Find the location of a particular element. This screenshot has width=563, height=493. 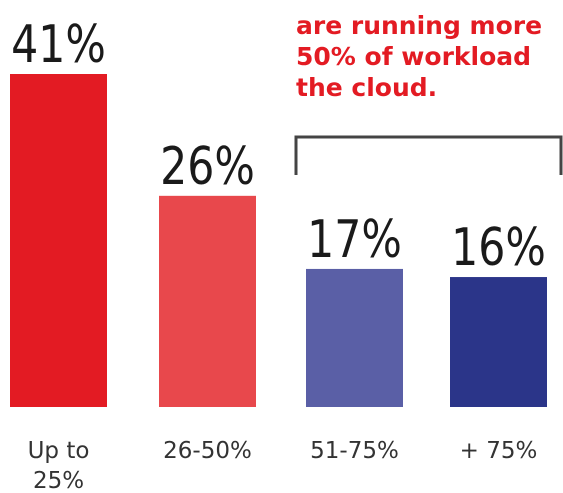

value-label-4: 16% is located at coordinates (498, 248).